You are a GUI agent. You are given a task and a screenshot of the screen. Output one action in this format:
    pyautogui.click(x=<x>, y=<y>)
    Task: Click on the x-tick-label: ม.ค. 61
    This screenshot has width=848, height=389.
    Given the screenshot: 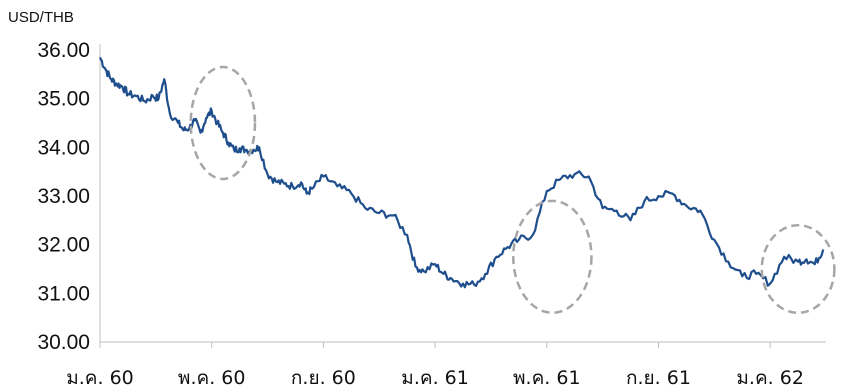 What is the action you would take?
    pyautogui.click(x=435, y=378)
    